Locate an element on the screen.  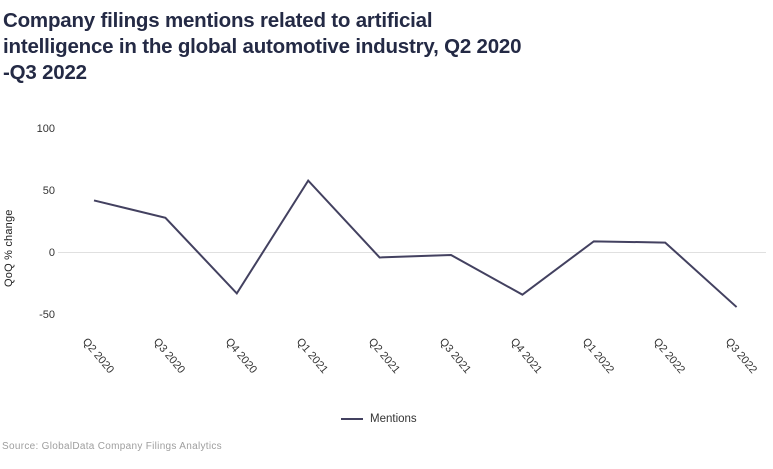
legend-line-swatch is located at coordinates (352, 419).